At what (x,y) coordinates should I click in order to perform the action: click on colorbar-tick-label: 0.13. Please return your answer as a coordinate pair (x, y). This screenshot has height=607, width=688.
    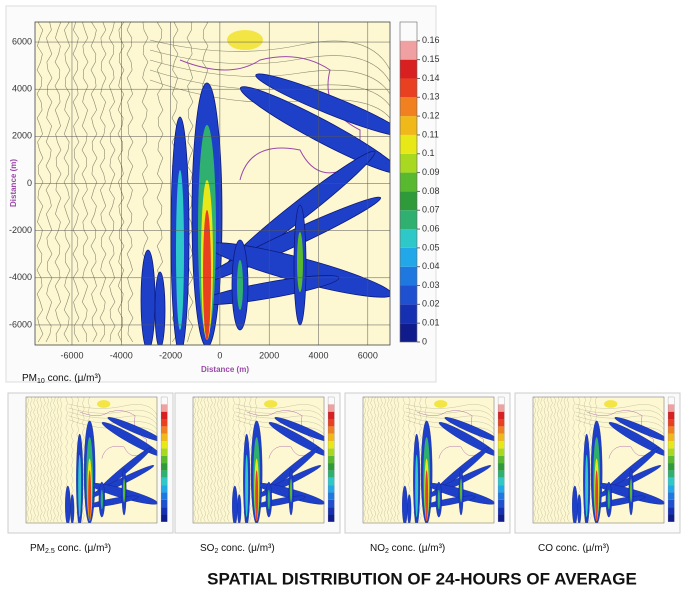
    Looking at the image, I should click on (431, 97).